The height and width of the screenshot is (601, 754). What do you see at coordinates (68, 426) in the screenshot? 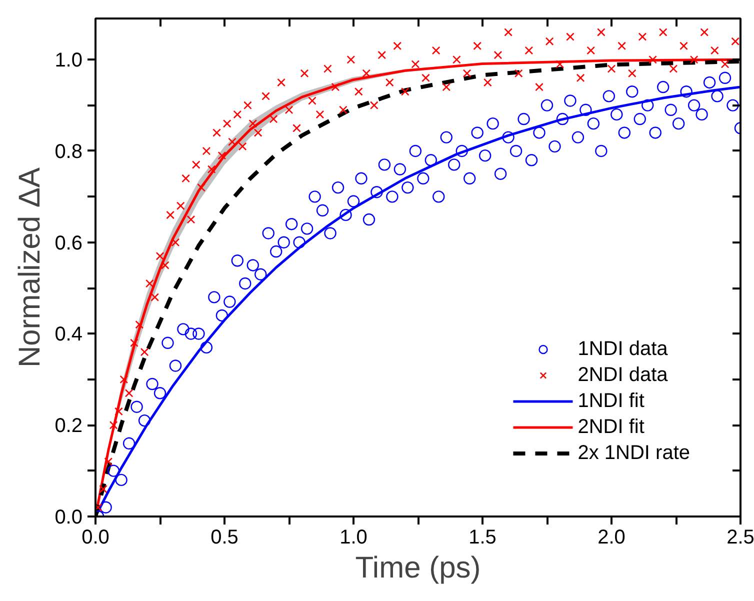
I see `y-tick-label: 0.2` at bounding box center [68, 426].